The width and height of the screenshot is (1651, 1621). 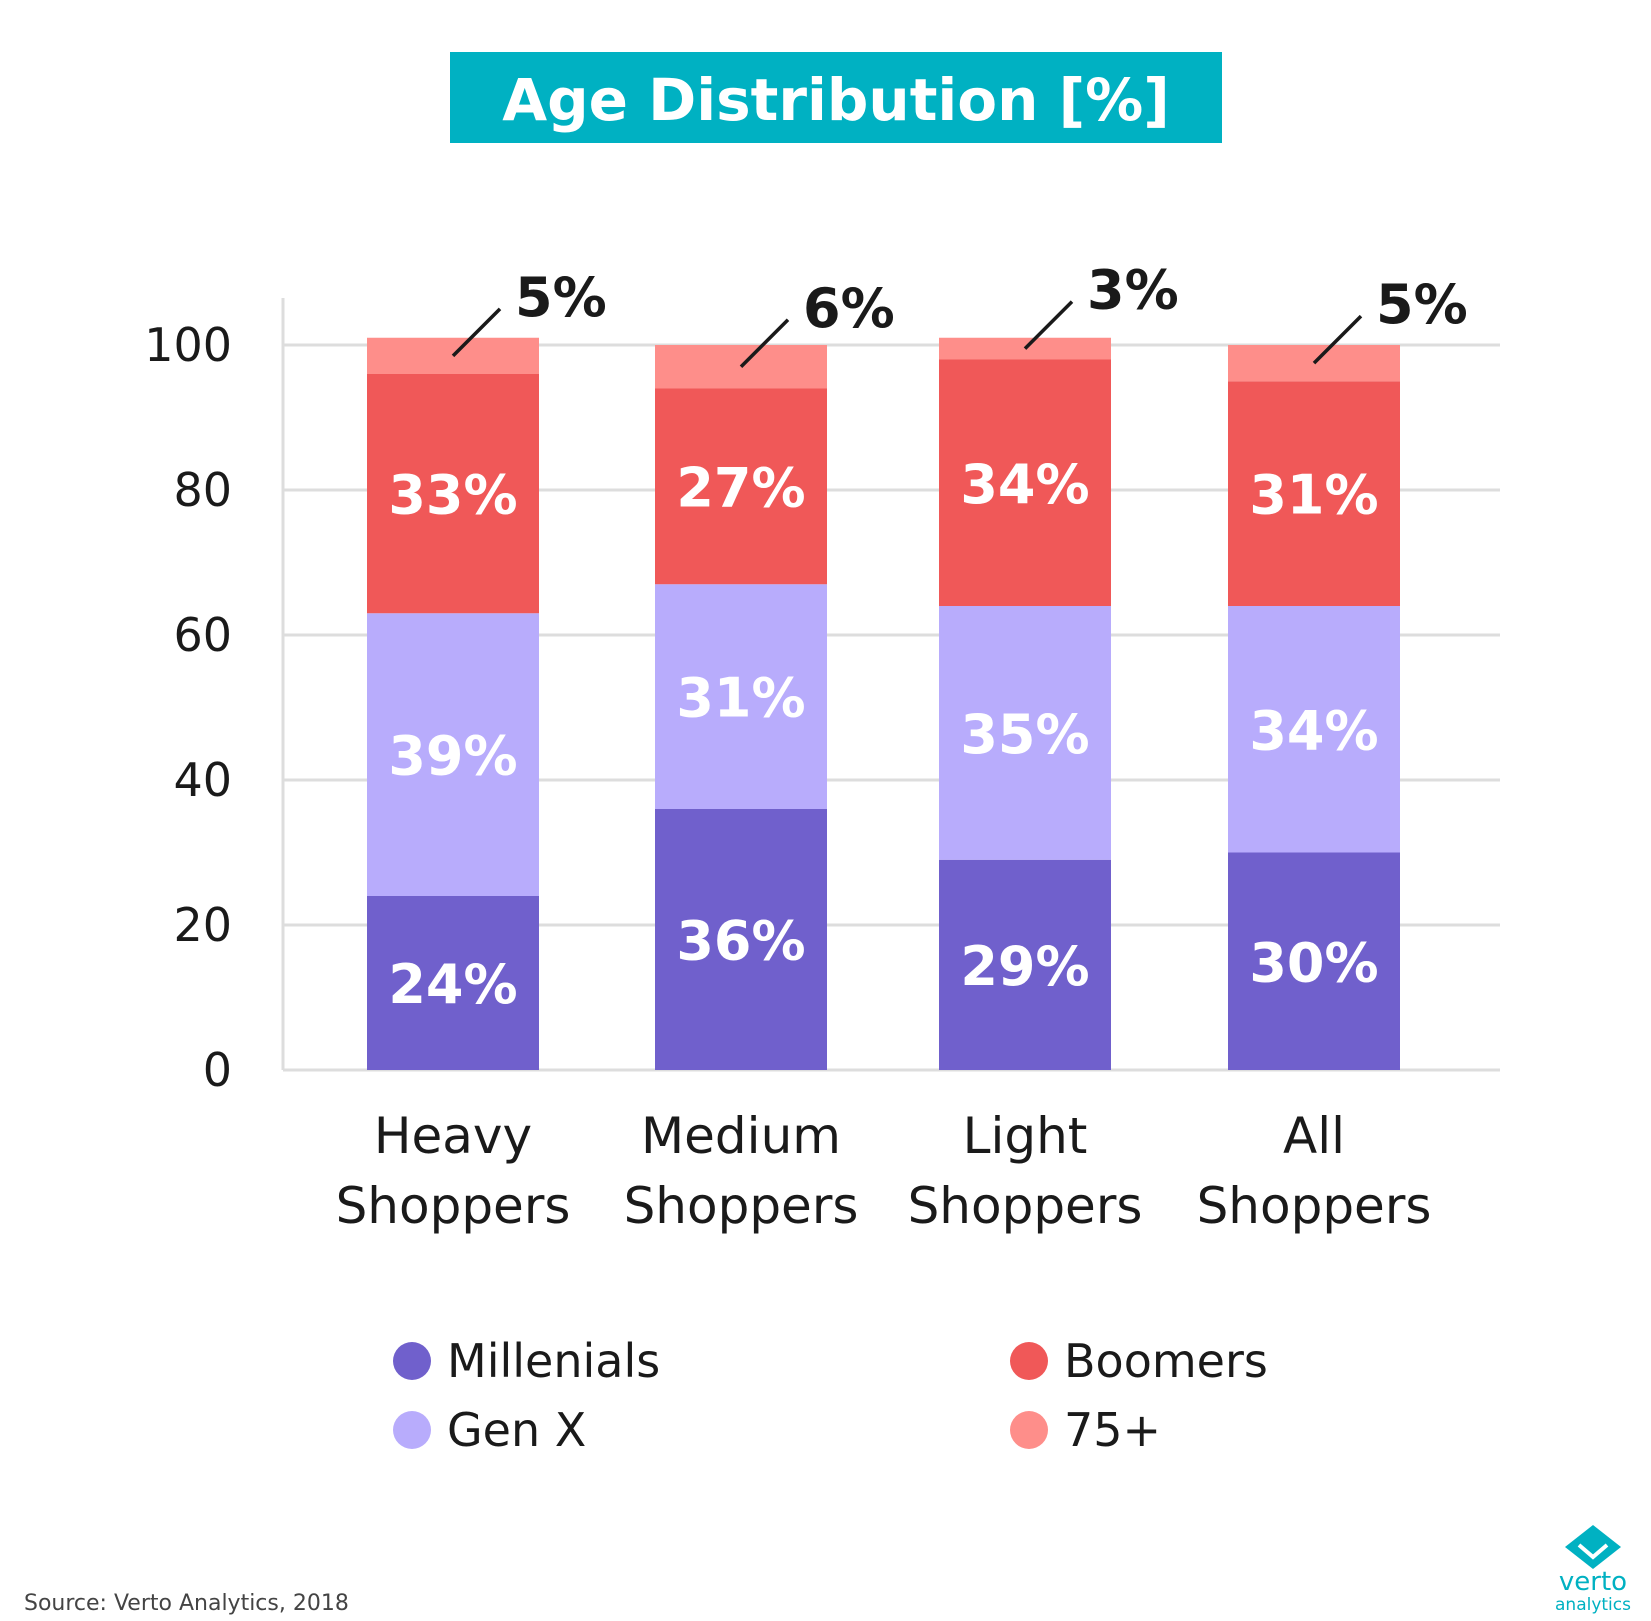 What do you see at coordinates (553, 1361) in the screenshot?
I see `legend-label-0: Millenials` at bounding box center [553, 1361].